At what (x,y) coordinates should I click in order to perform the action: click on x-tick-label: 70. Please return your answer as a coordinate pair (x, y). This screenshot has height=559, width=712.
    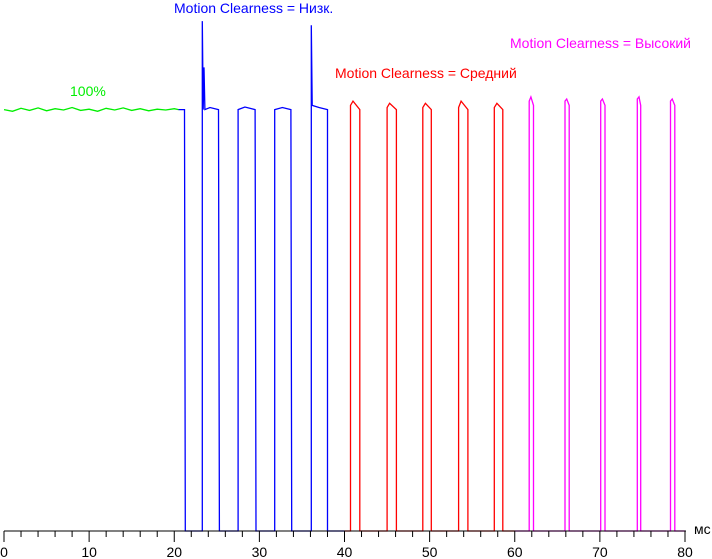
    Looking at the image, I should click on (600, 551).